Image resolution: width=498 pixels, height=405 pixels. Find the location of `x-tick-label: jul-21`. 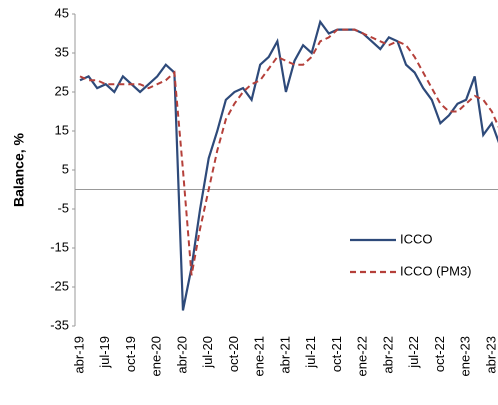

x-tick-label: jul-21 is located at coordinates (310, 352).